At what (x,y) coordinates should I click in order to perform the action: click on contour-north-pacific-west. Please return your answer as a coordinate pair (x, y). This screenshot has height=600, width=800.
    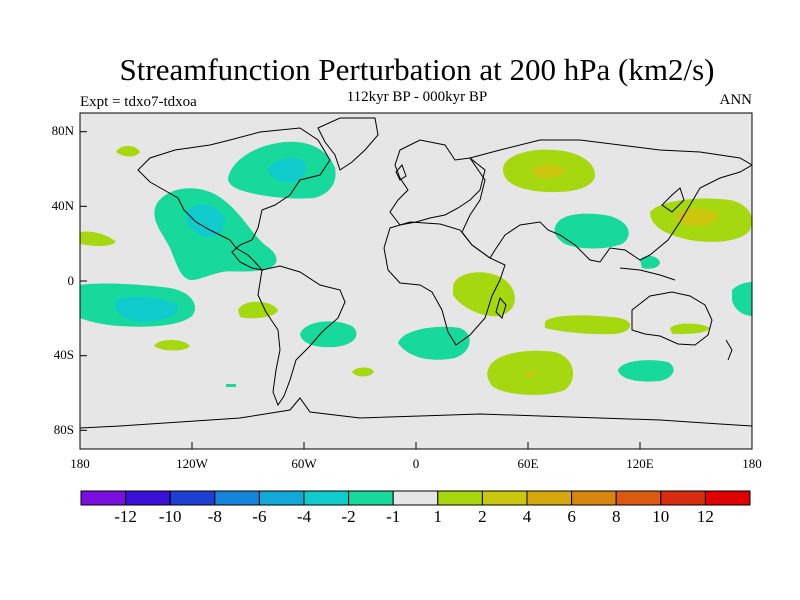
    Looking at the image, I should click on (128, 151).